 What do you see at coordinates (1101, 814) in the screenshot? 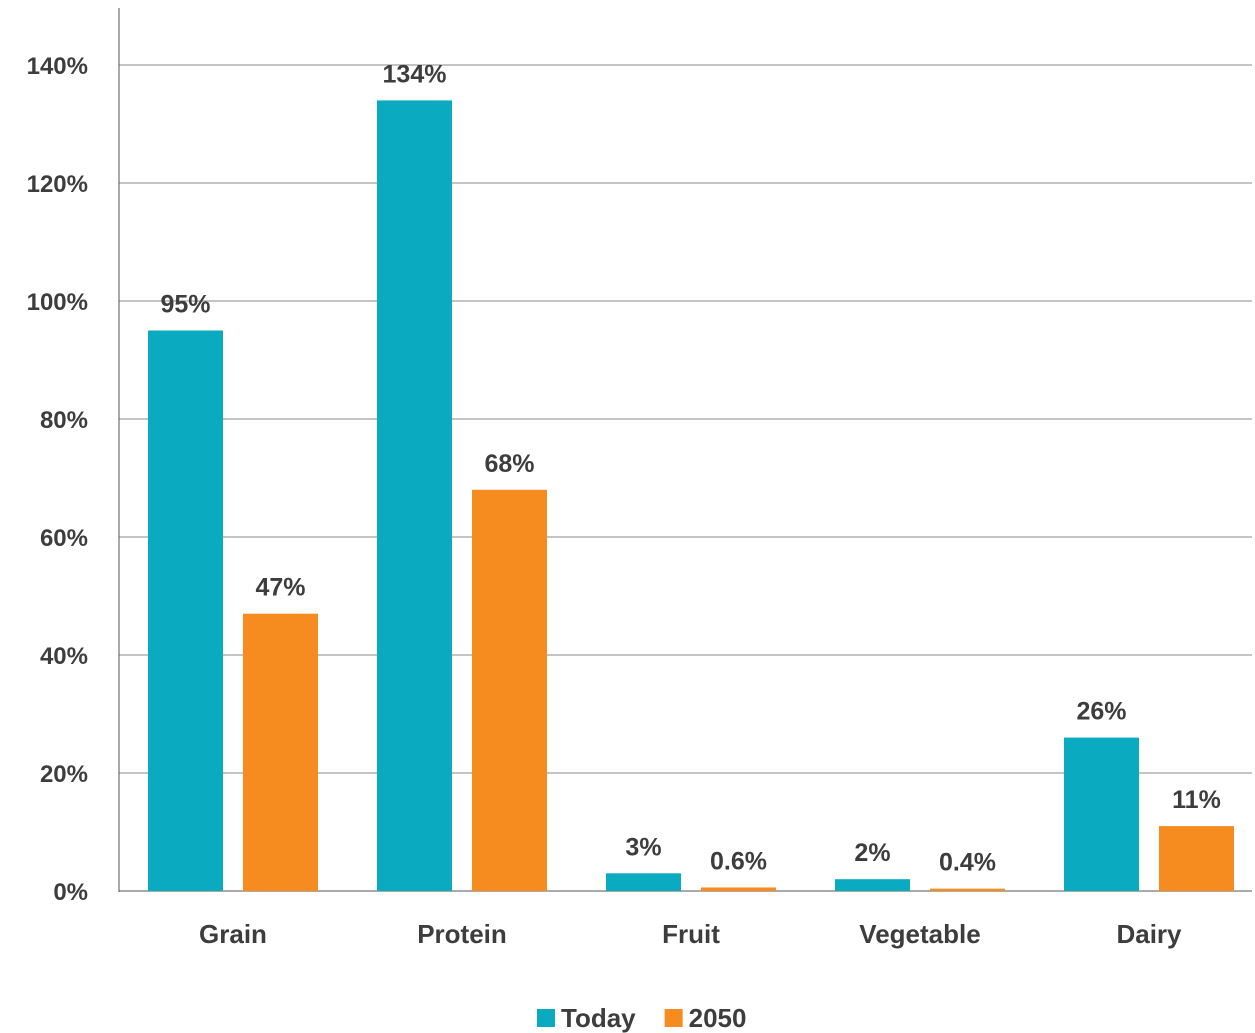
I see `bar-today-dairy` at bounding box center [1101, 814].